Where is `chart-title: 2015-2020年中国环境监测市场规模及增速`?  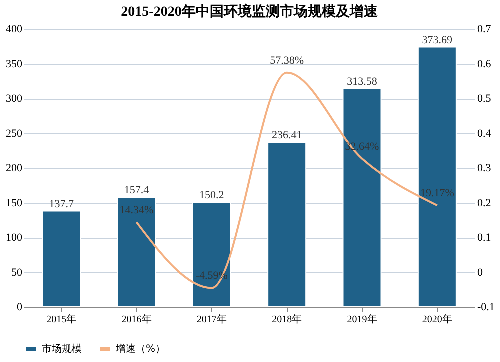 chart-title: 2015-2020年中国环境监测市场规模及增速 is located at coordinates (250, 11).